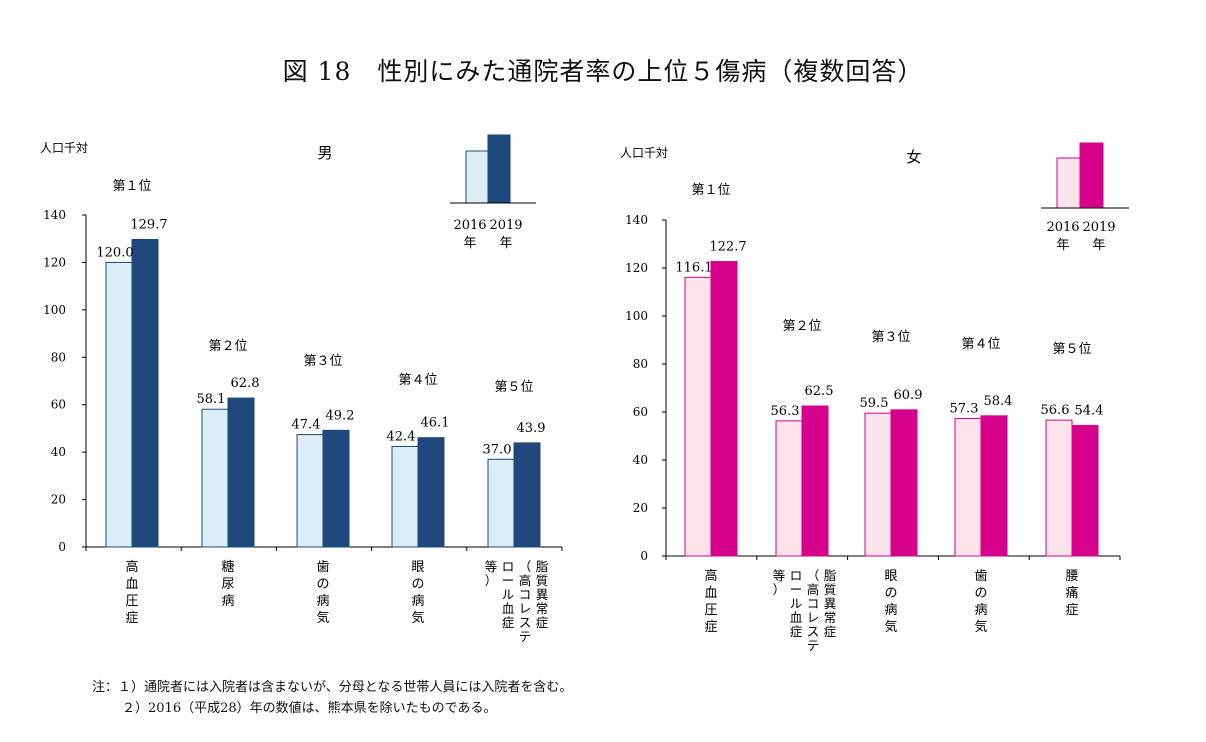 The width and height of the screenshot is (1206, 742). What do you see at coordinates (813, 631) in the screenshot?
I see `female-category-label: ス` at bounding box center [813, 631].